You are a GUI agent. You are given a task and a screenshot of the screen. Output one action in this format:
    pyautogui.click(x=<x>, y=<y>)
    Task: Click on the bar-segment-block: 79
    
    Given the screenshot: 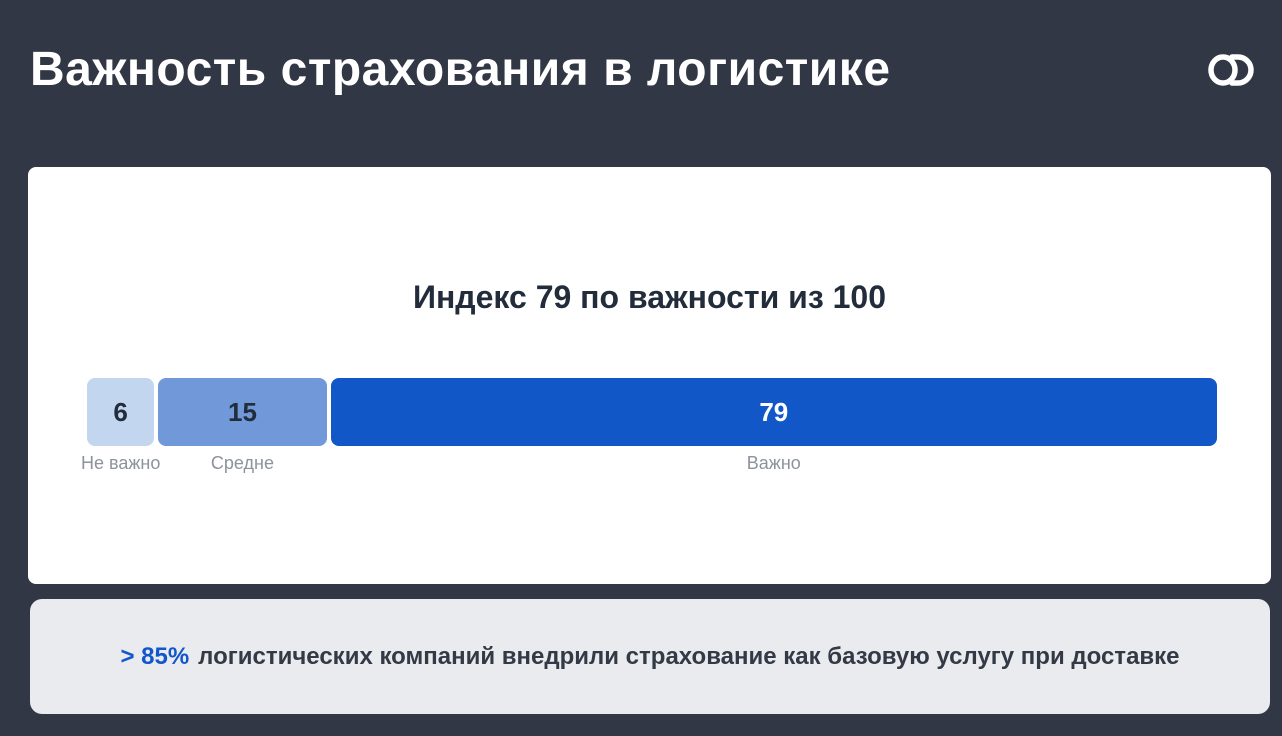 What is the action you would take?
    pyautogui.click(x=773, y=412)
    